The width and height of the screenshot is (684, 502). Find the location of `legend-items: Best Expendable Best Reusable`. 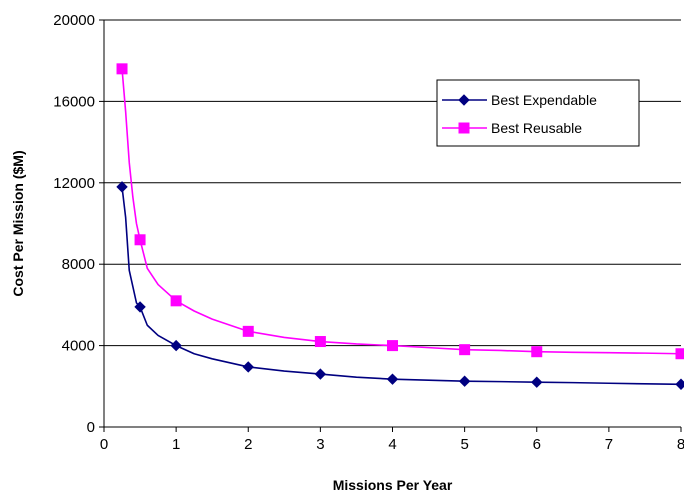

legend-items: Best Expendable Best Reusable is located at coordinates (519, 114).